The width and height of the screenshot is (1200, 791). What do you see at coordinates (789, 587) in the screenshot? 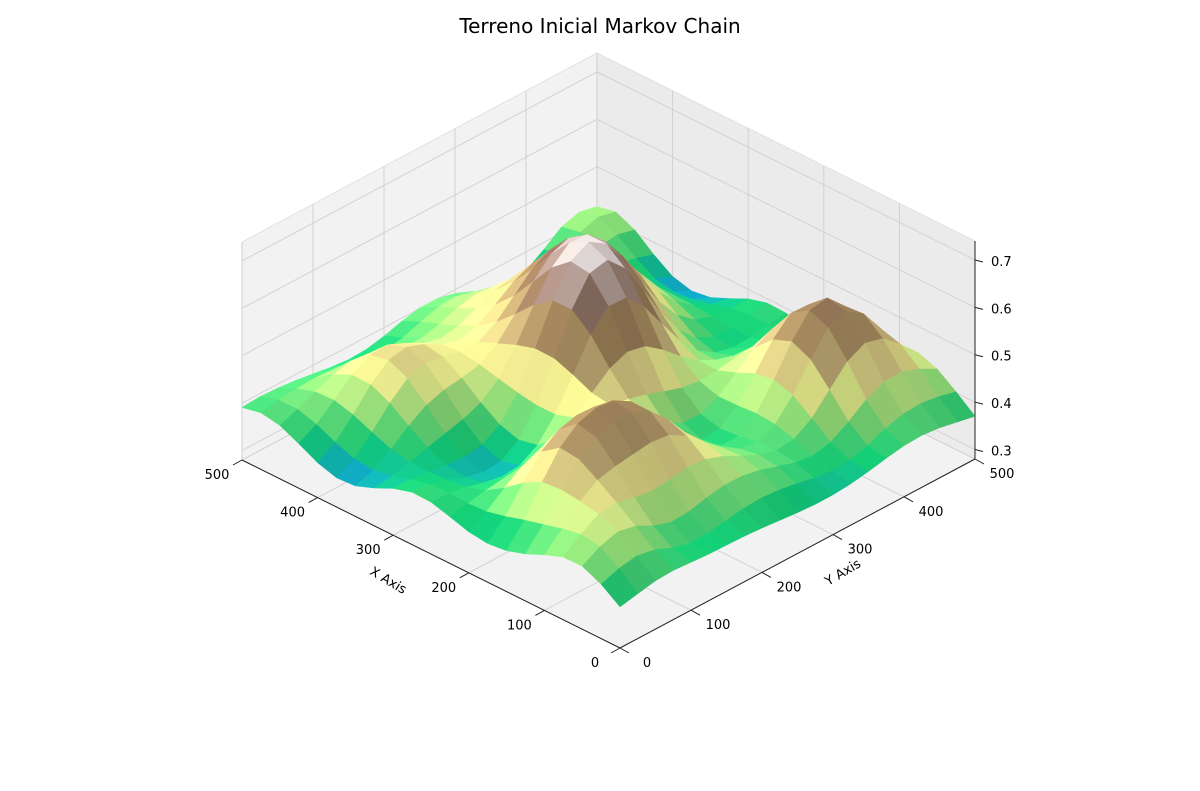
I see `y-tick-label: 200` at bounding box center [789, 587].